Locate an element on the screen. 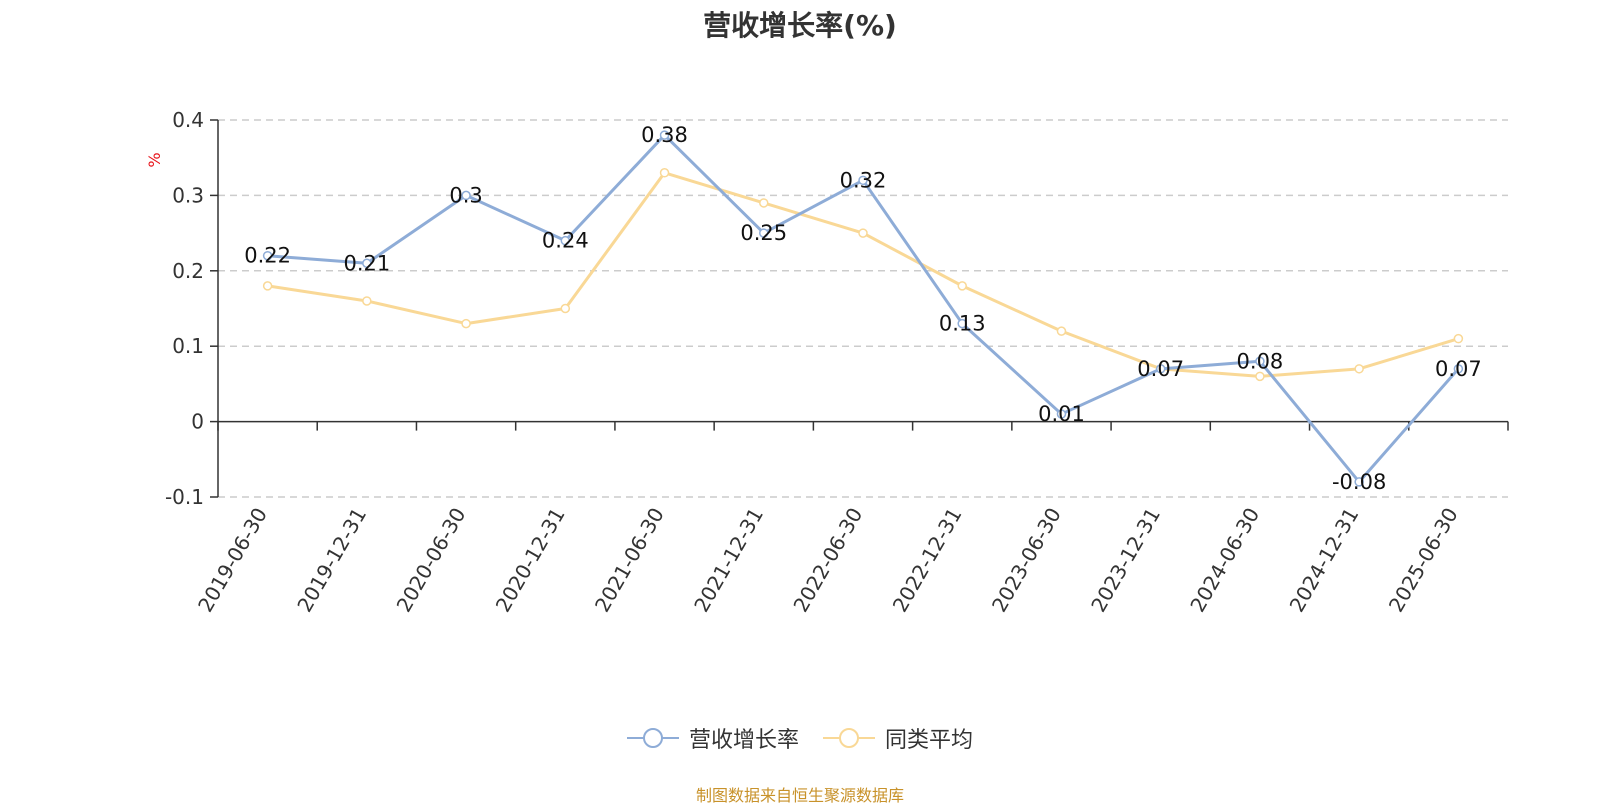  data-label: 0.38 is located at coordinates (664, 135).